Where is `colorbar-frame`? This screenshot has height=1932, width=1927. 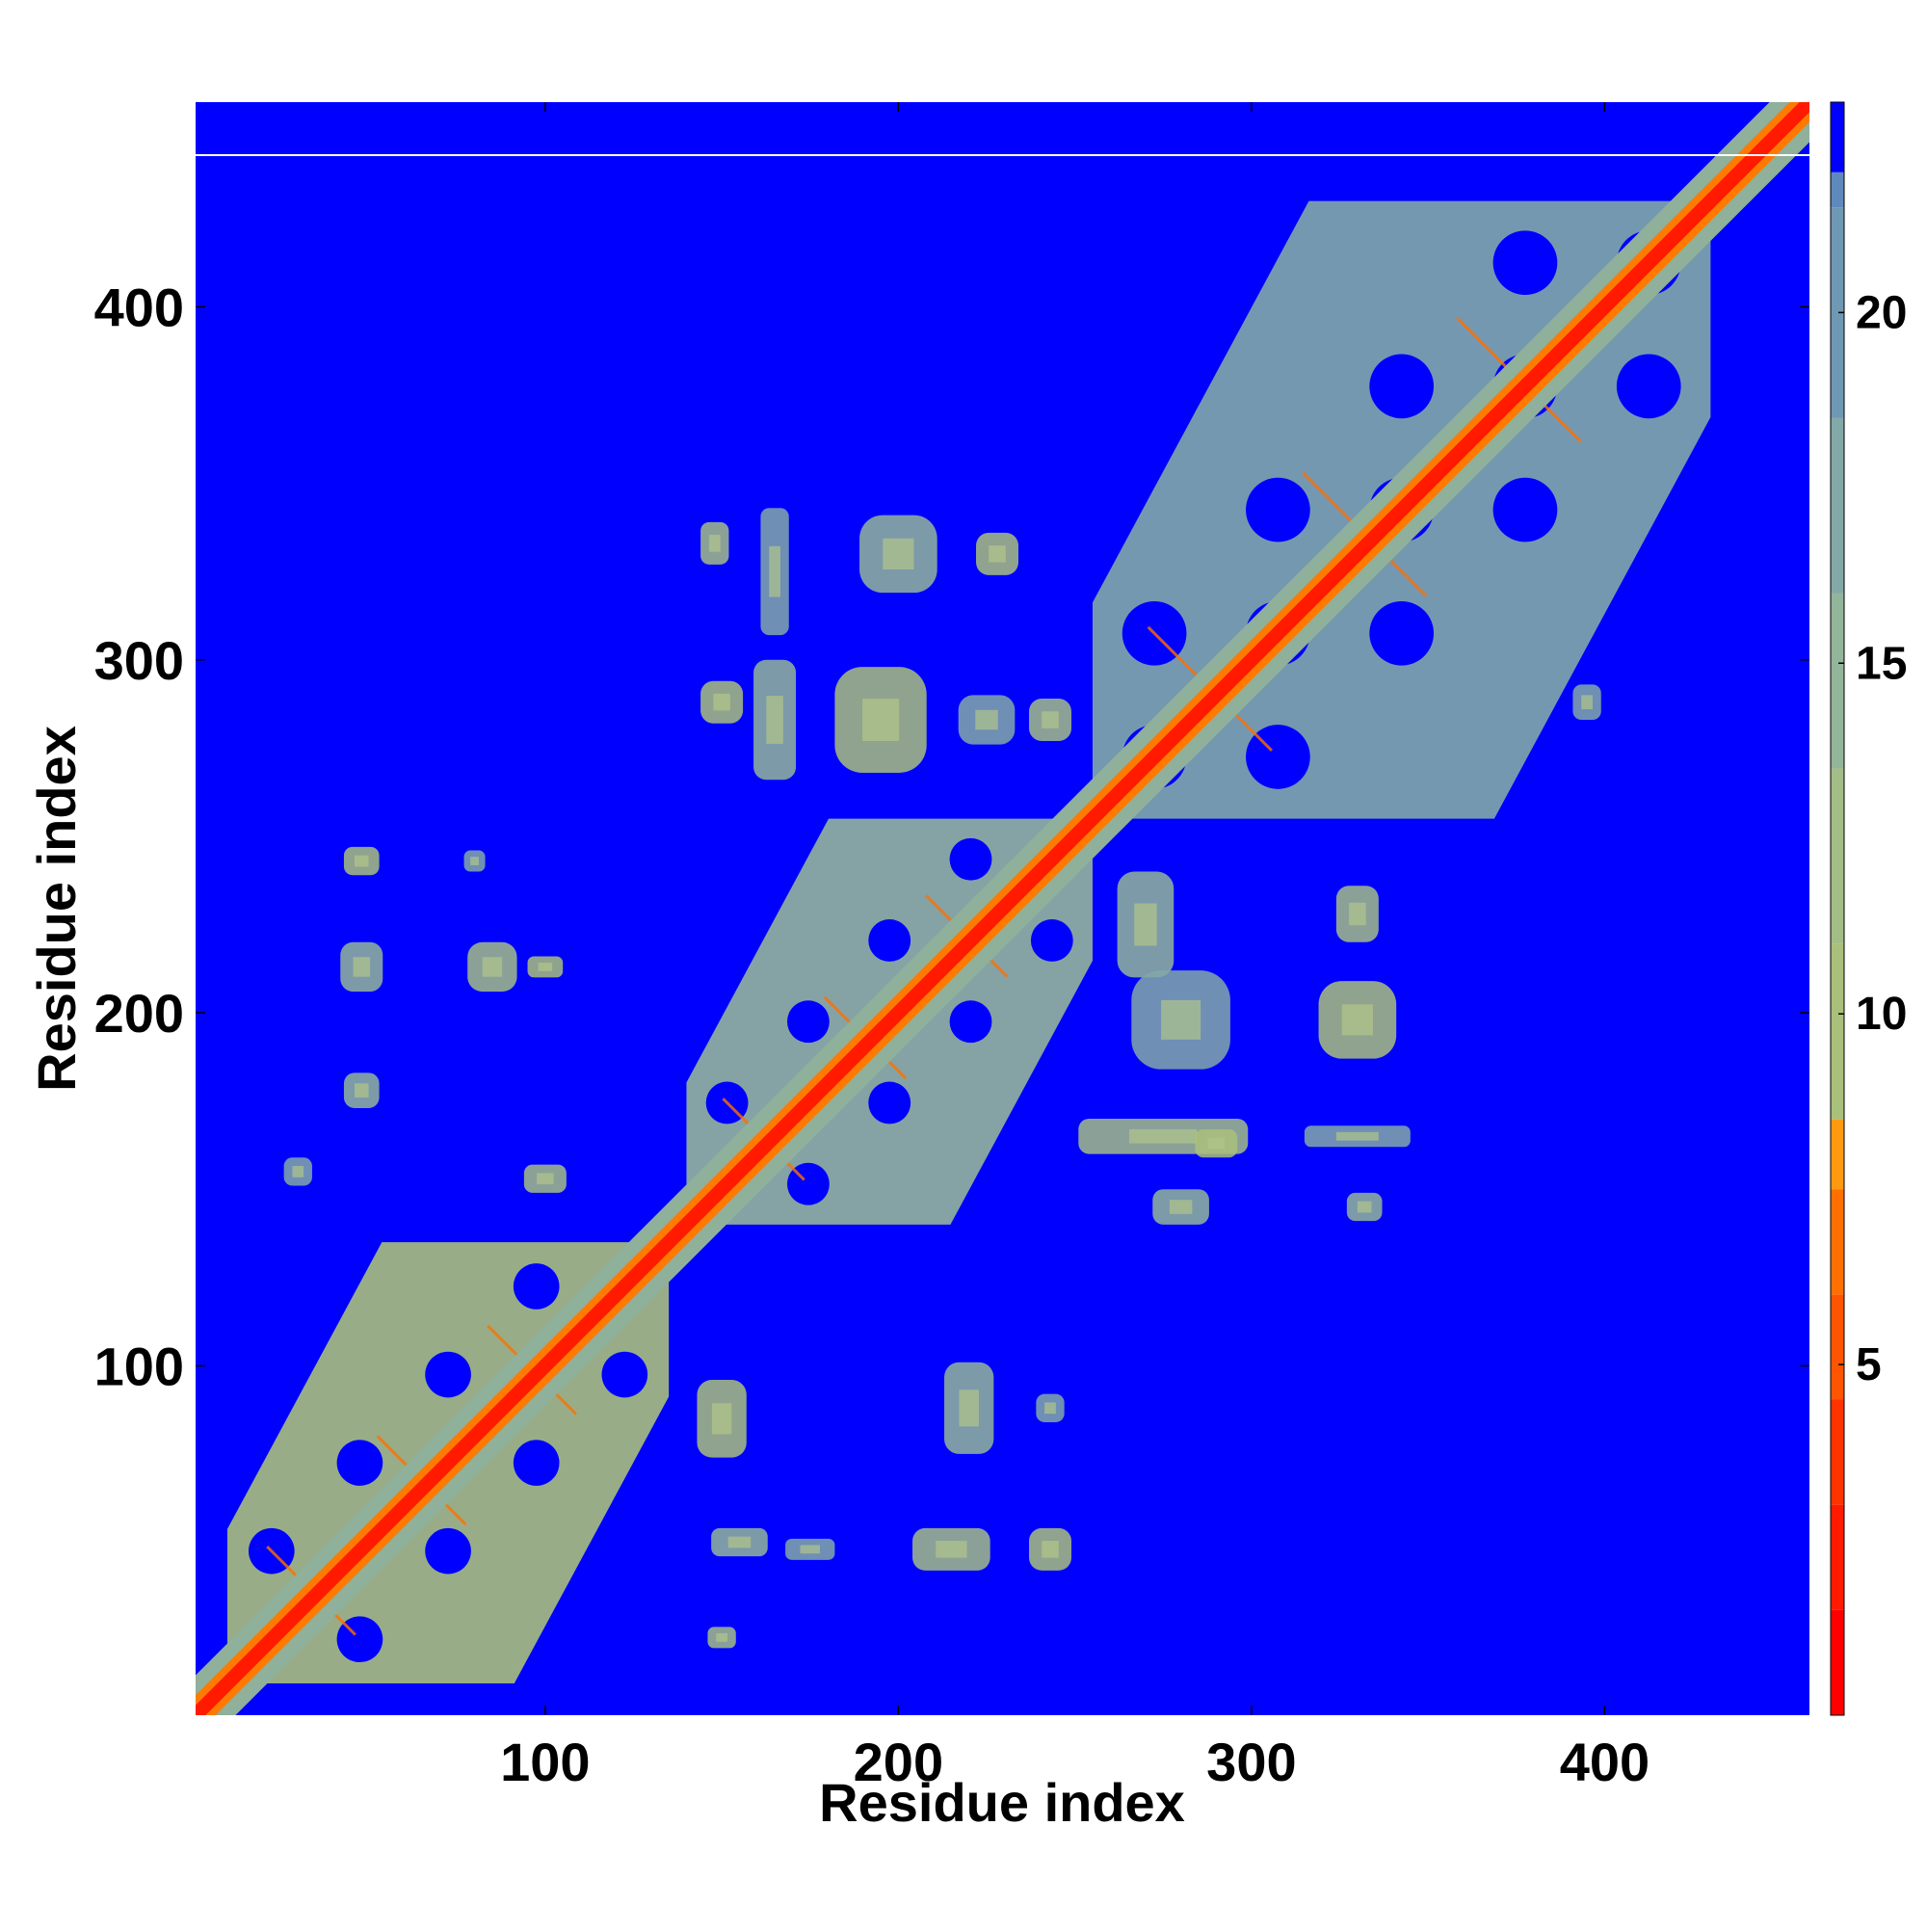
colorbar-frame is located at coordinates (1838, 908).